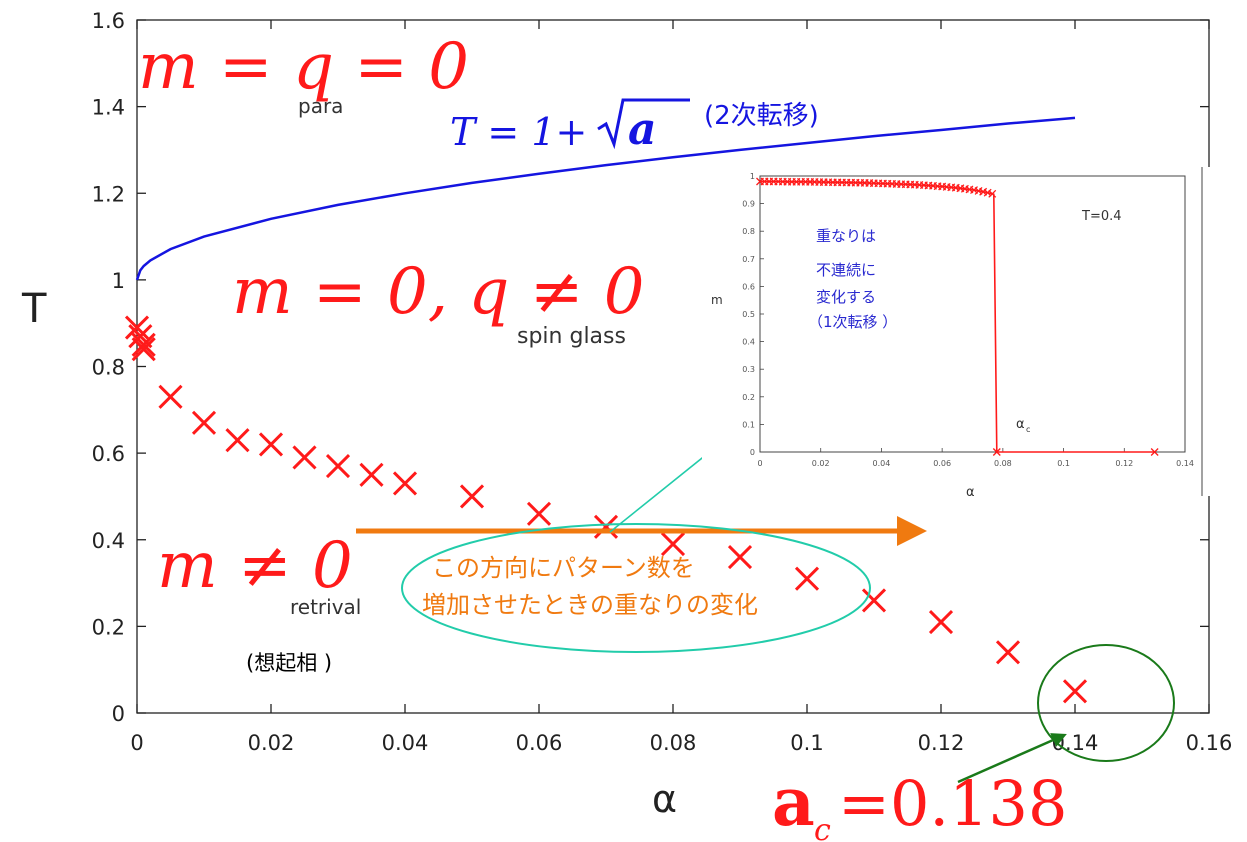 This screenshot has height=842, width=1247. I want to click on alpha-c-value: =0.138, so click(952, 803).